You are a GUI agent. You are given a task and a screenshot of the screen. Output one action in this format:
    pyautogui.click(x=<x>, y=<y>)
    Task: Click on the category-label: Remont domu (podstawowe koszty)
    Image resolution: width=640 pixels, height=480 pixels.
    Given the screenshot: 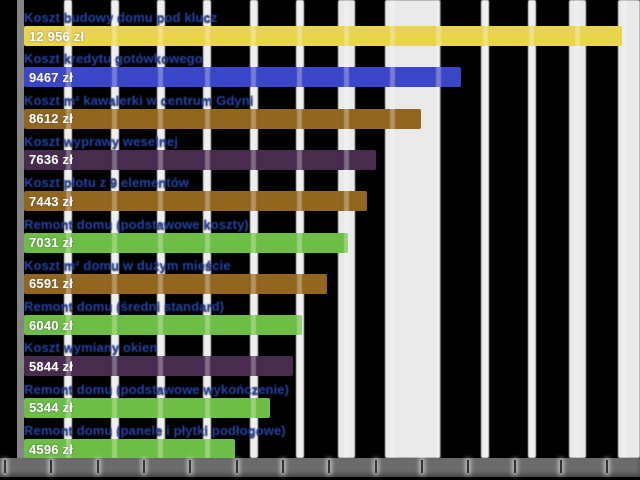 What is the action you would take?
    pyautogui.click(x=136, y=224)
    